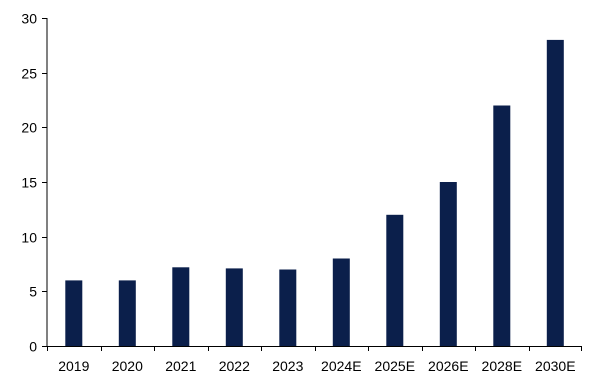 The image size is (590, 377). Describe the element at coordinates (555, 193) in the screenshot. I see `bar-2030e` at that location.